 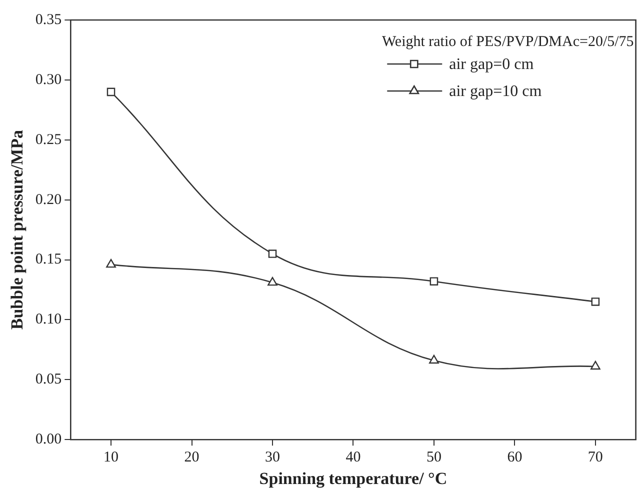 I want to click on y-tick-label: 0.30, so click(x=48, y=80).